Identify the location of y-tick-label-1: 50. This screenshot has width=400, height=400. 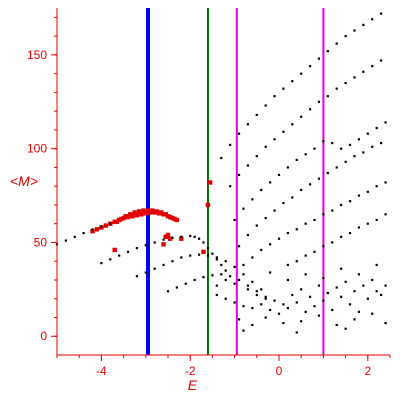
(41, 242).